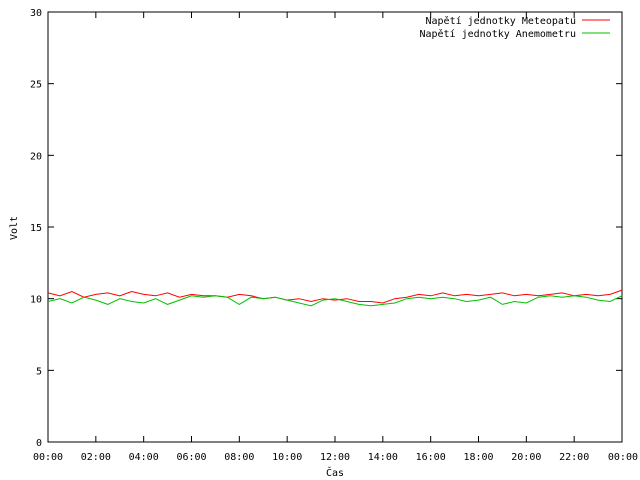 This screenshot has width=640, height=480. What do you see at coordinates (36, 13) in the screenshot?
I see `y-tick-label: 30` at bounding box center [36, 13].